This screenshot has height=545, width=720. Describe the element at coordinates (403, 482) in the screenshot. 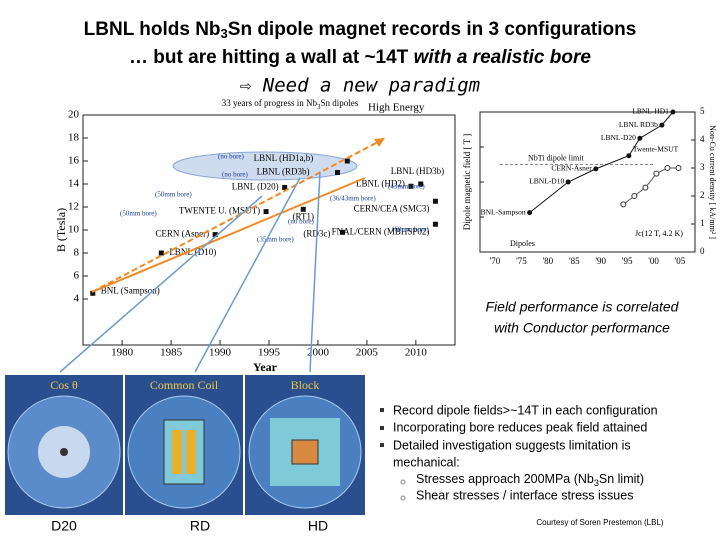

I see `sub-bullet` at that location.